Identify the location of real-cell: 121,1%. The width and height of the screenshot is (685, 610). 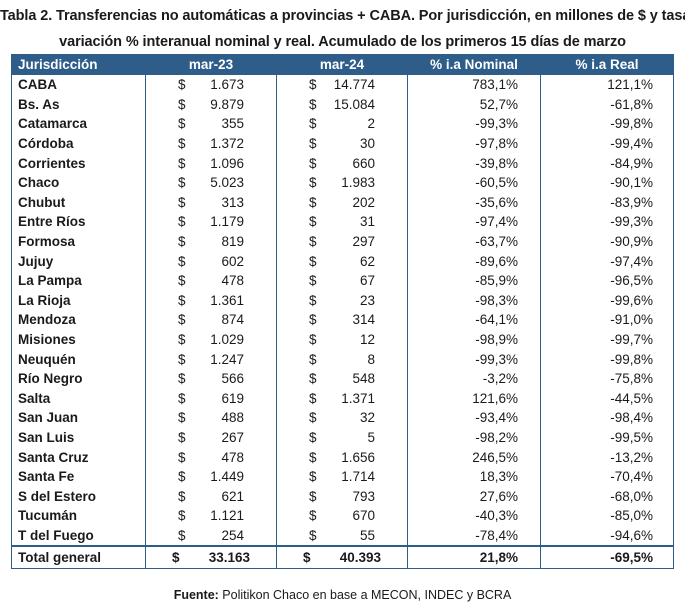
(607, 84).